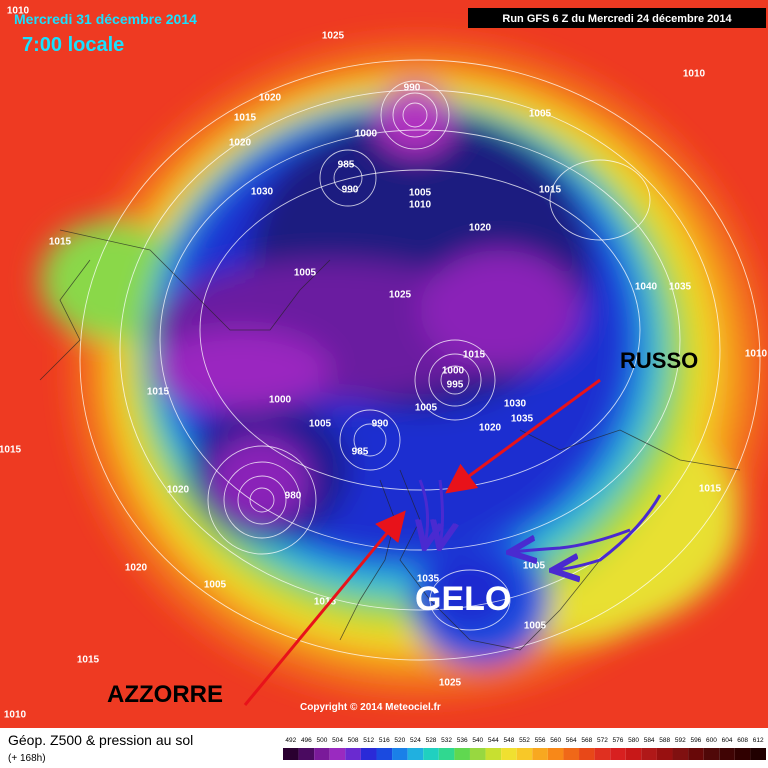  What do you see at coordinates (293, 496) in the screenshot?
I see `isobar-label: 980` at bounding box center [293, 496].